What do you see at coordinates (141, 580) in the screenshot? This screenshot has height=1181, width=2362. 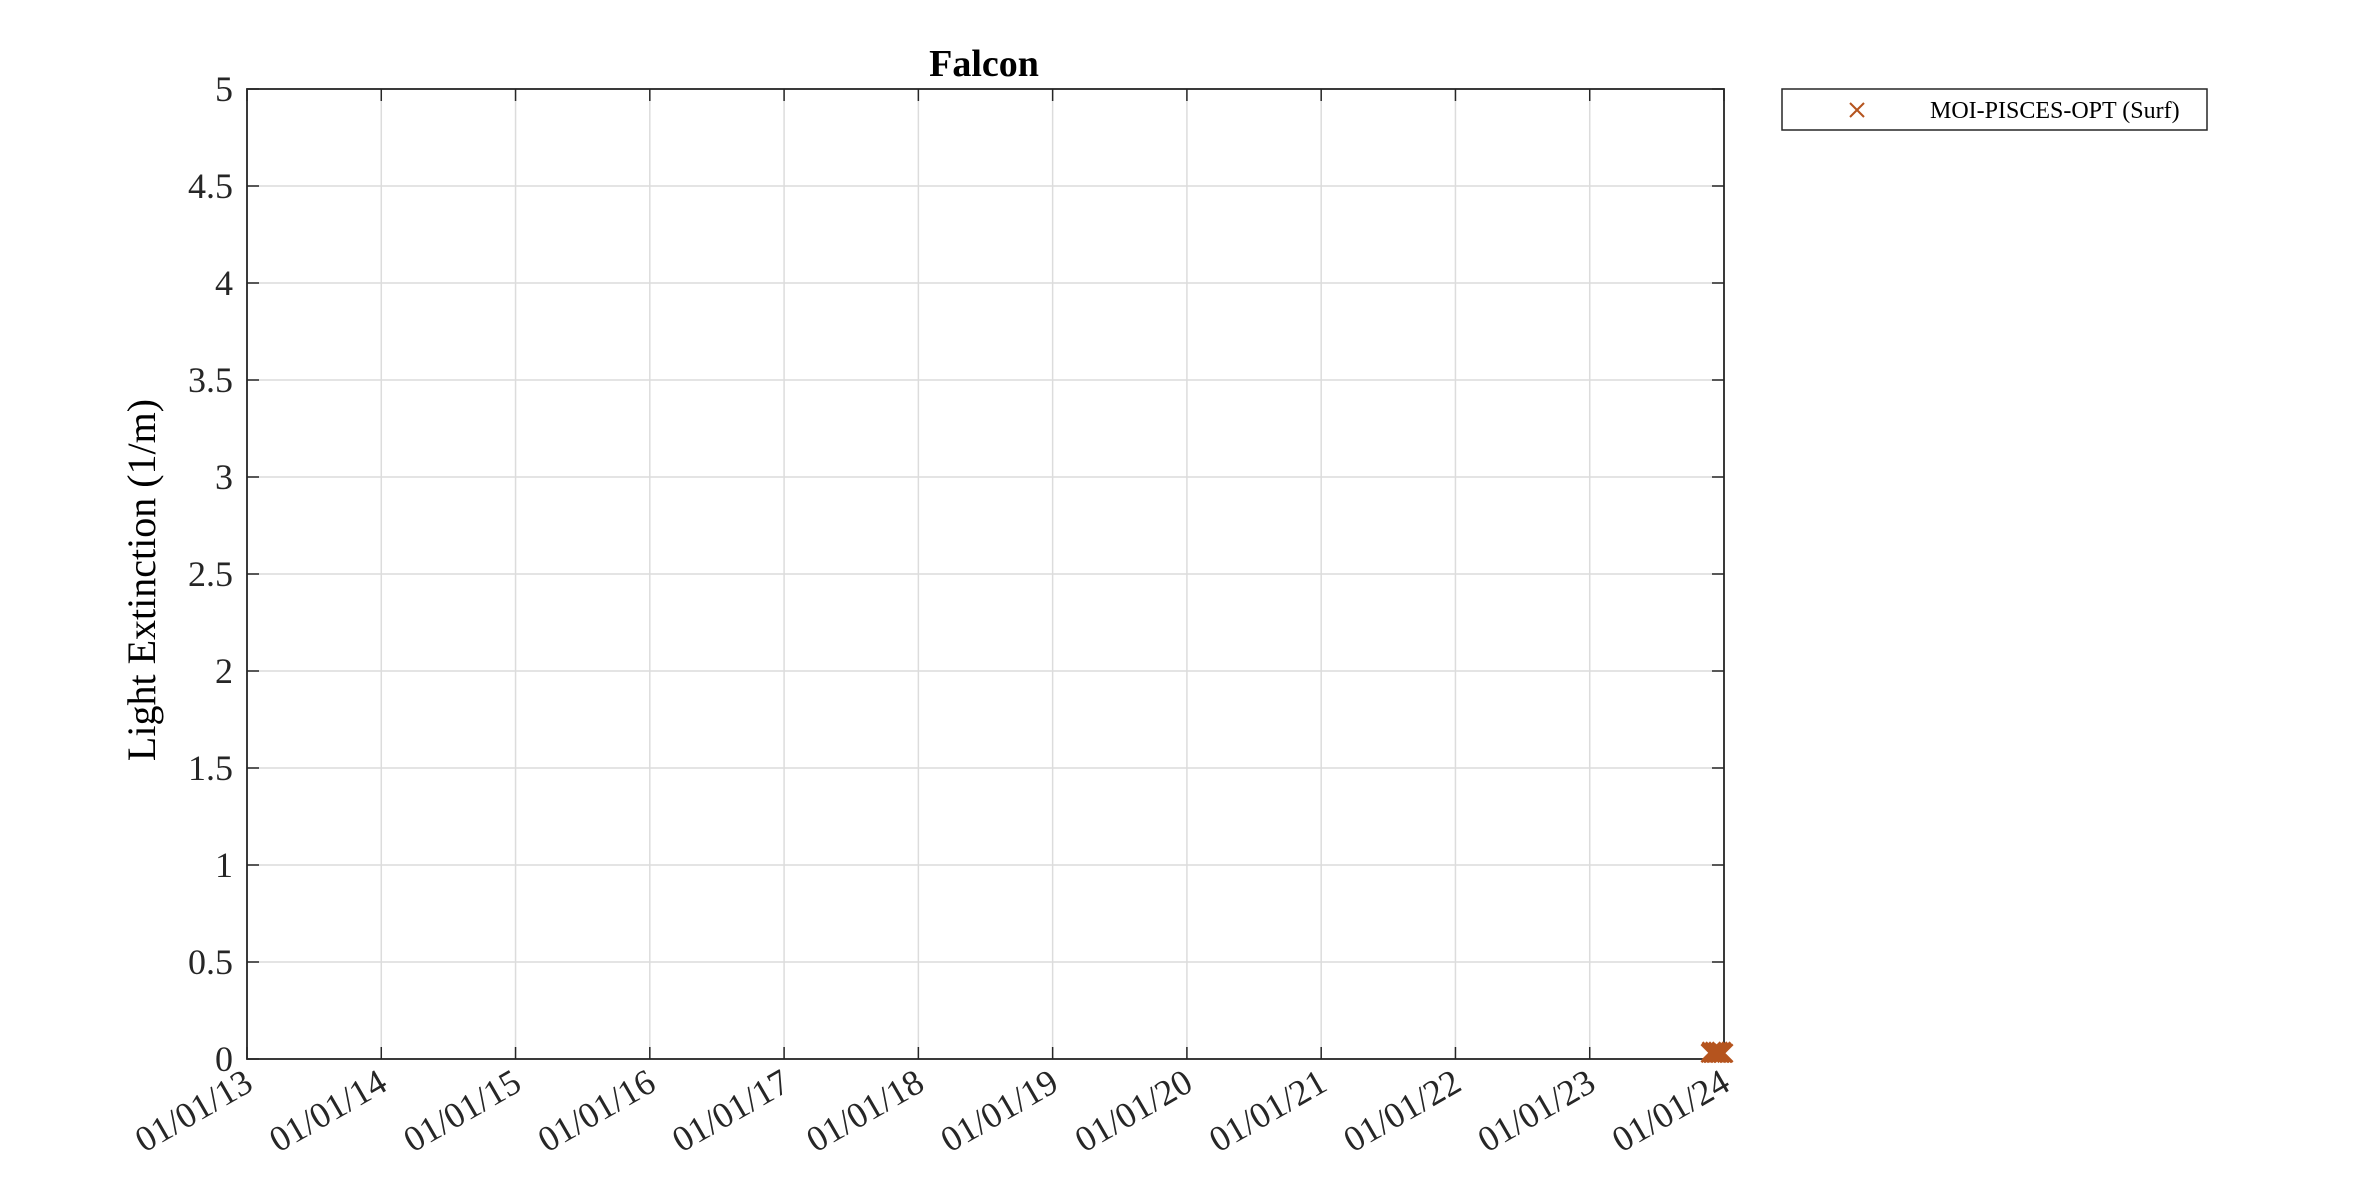 I see `y-axis-label: Light Extinction (1/m)` at bounding box center [141, 580].